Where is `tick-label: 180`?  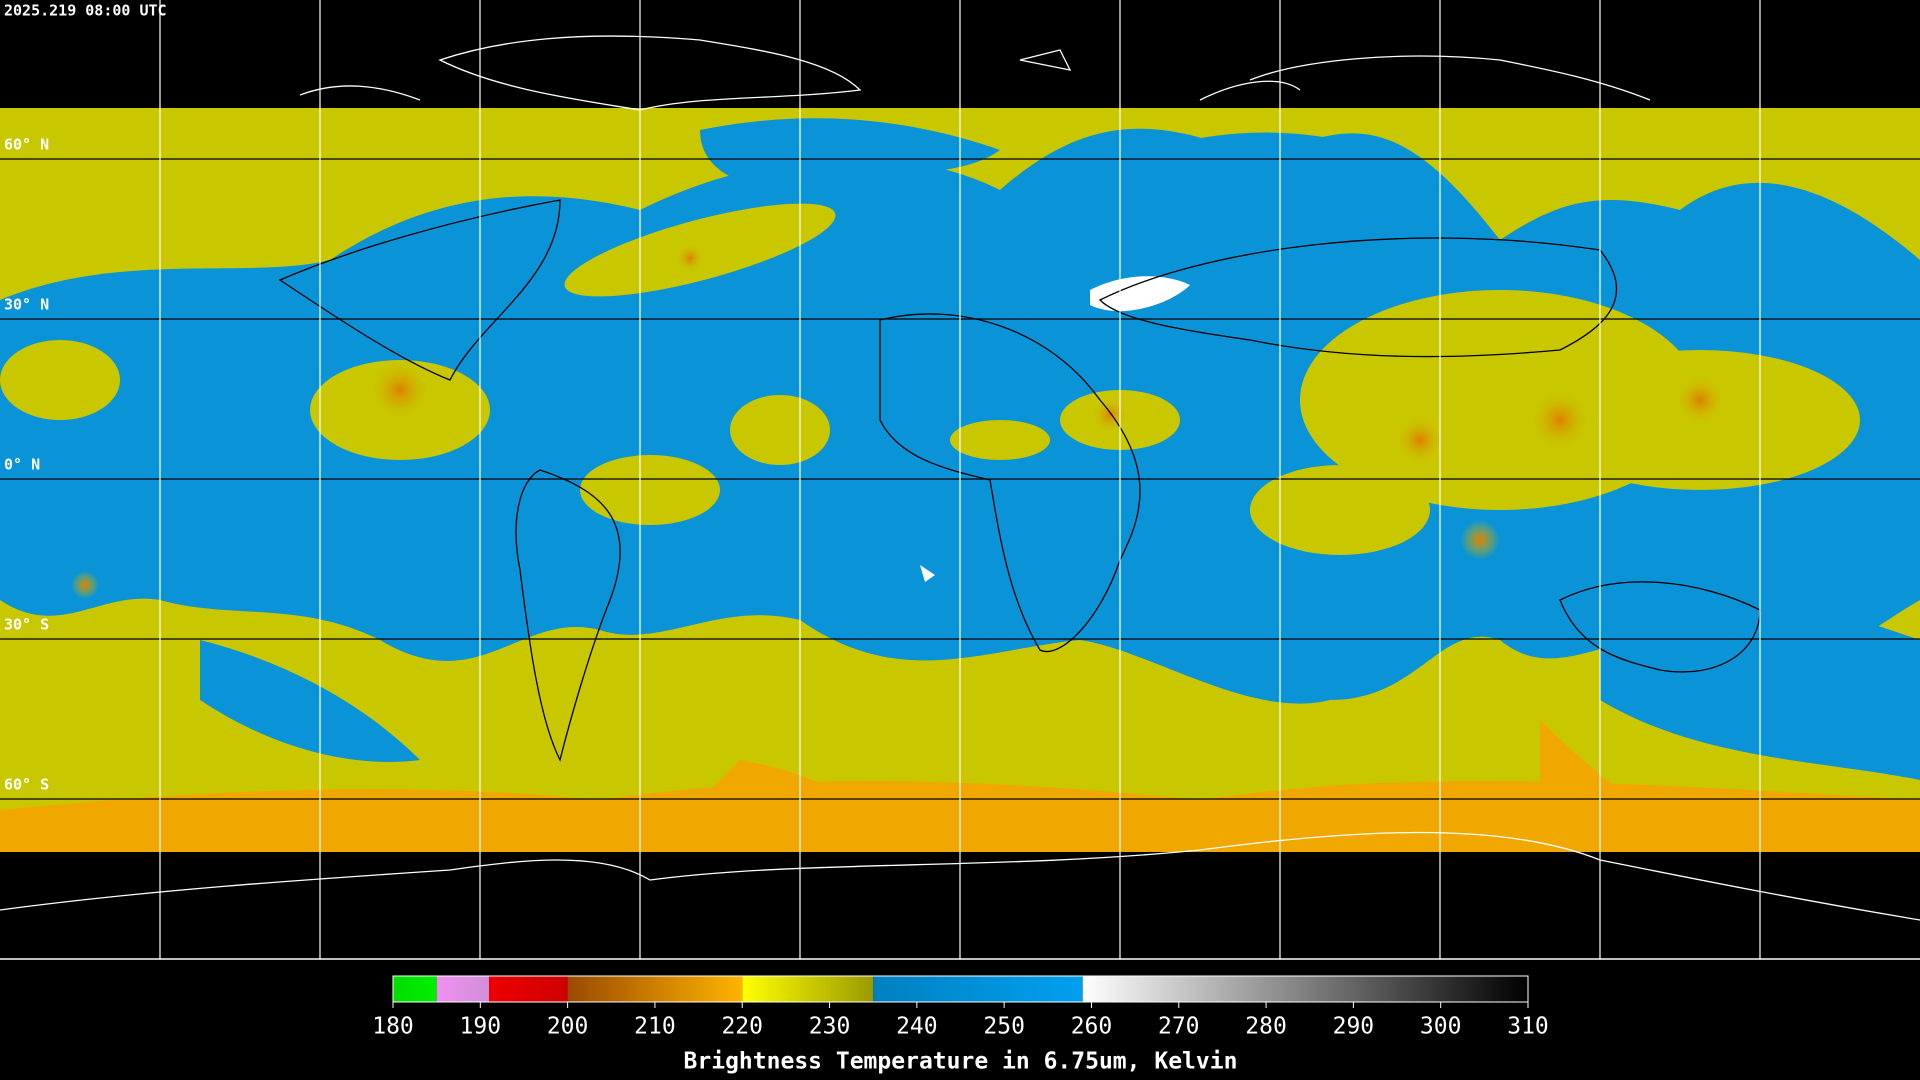
tick-label: 180 is located at coordinates (393, 1027).